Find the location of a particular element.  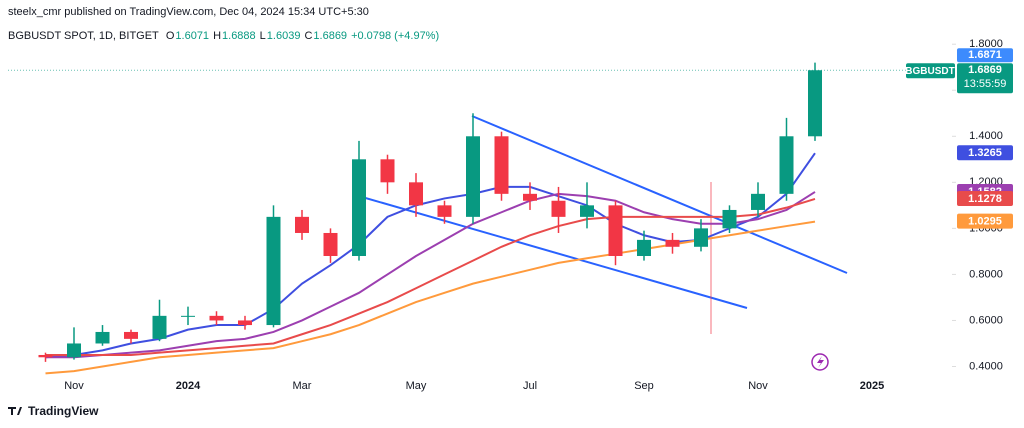

x-tick-label: Sep is located at coordinates (644, 386).